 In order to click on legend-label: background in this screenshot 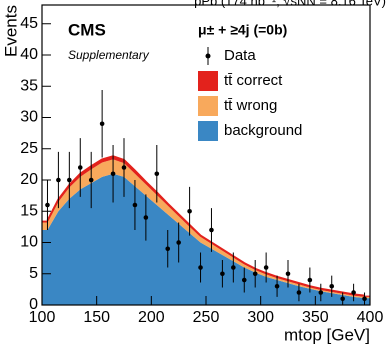, I will do `click(263, 130)`.